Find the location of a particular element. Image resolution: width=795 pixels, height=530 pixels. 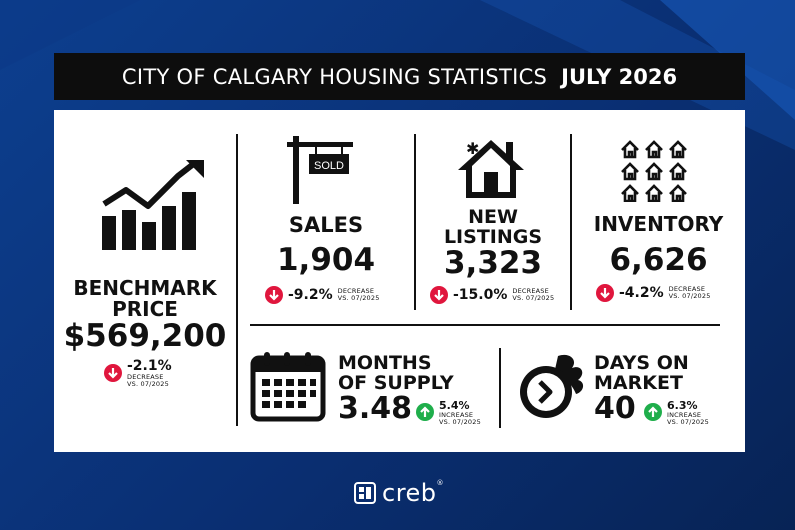

sales-value: 1,904 is located at coordinates (326, 260).